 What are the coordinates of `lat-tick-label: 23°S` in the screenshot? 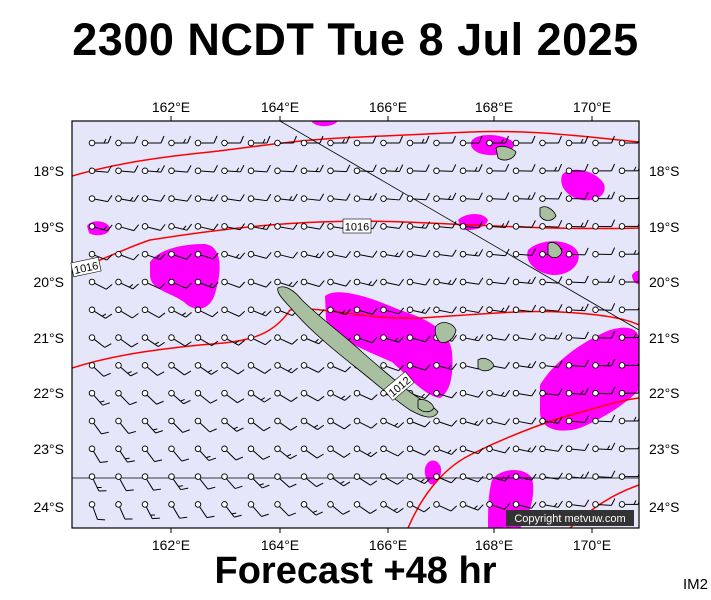 It's located at (664, 449).